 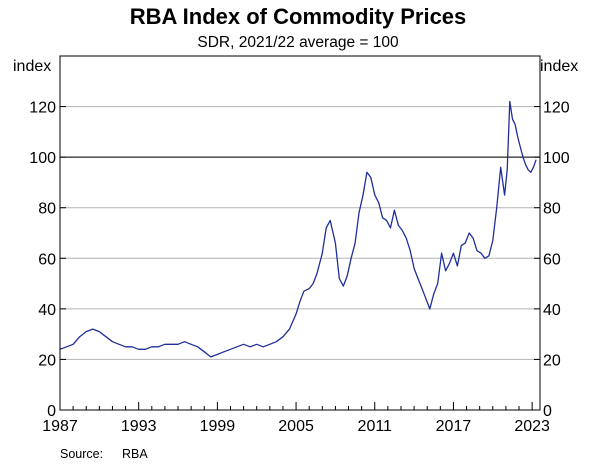 I want to click on right-axis-unit: index, so click(x=559, y=66).